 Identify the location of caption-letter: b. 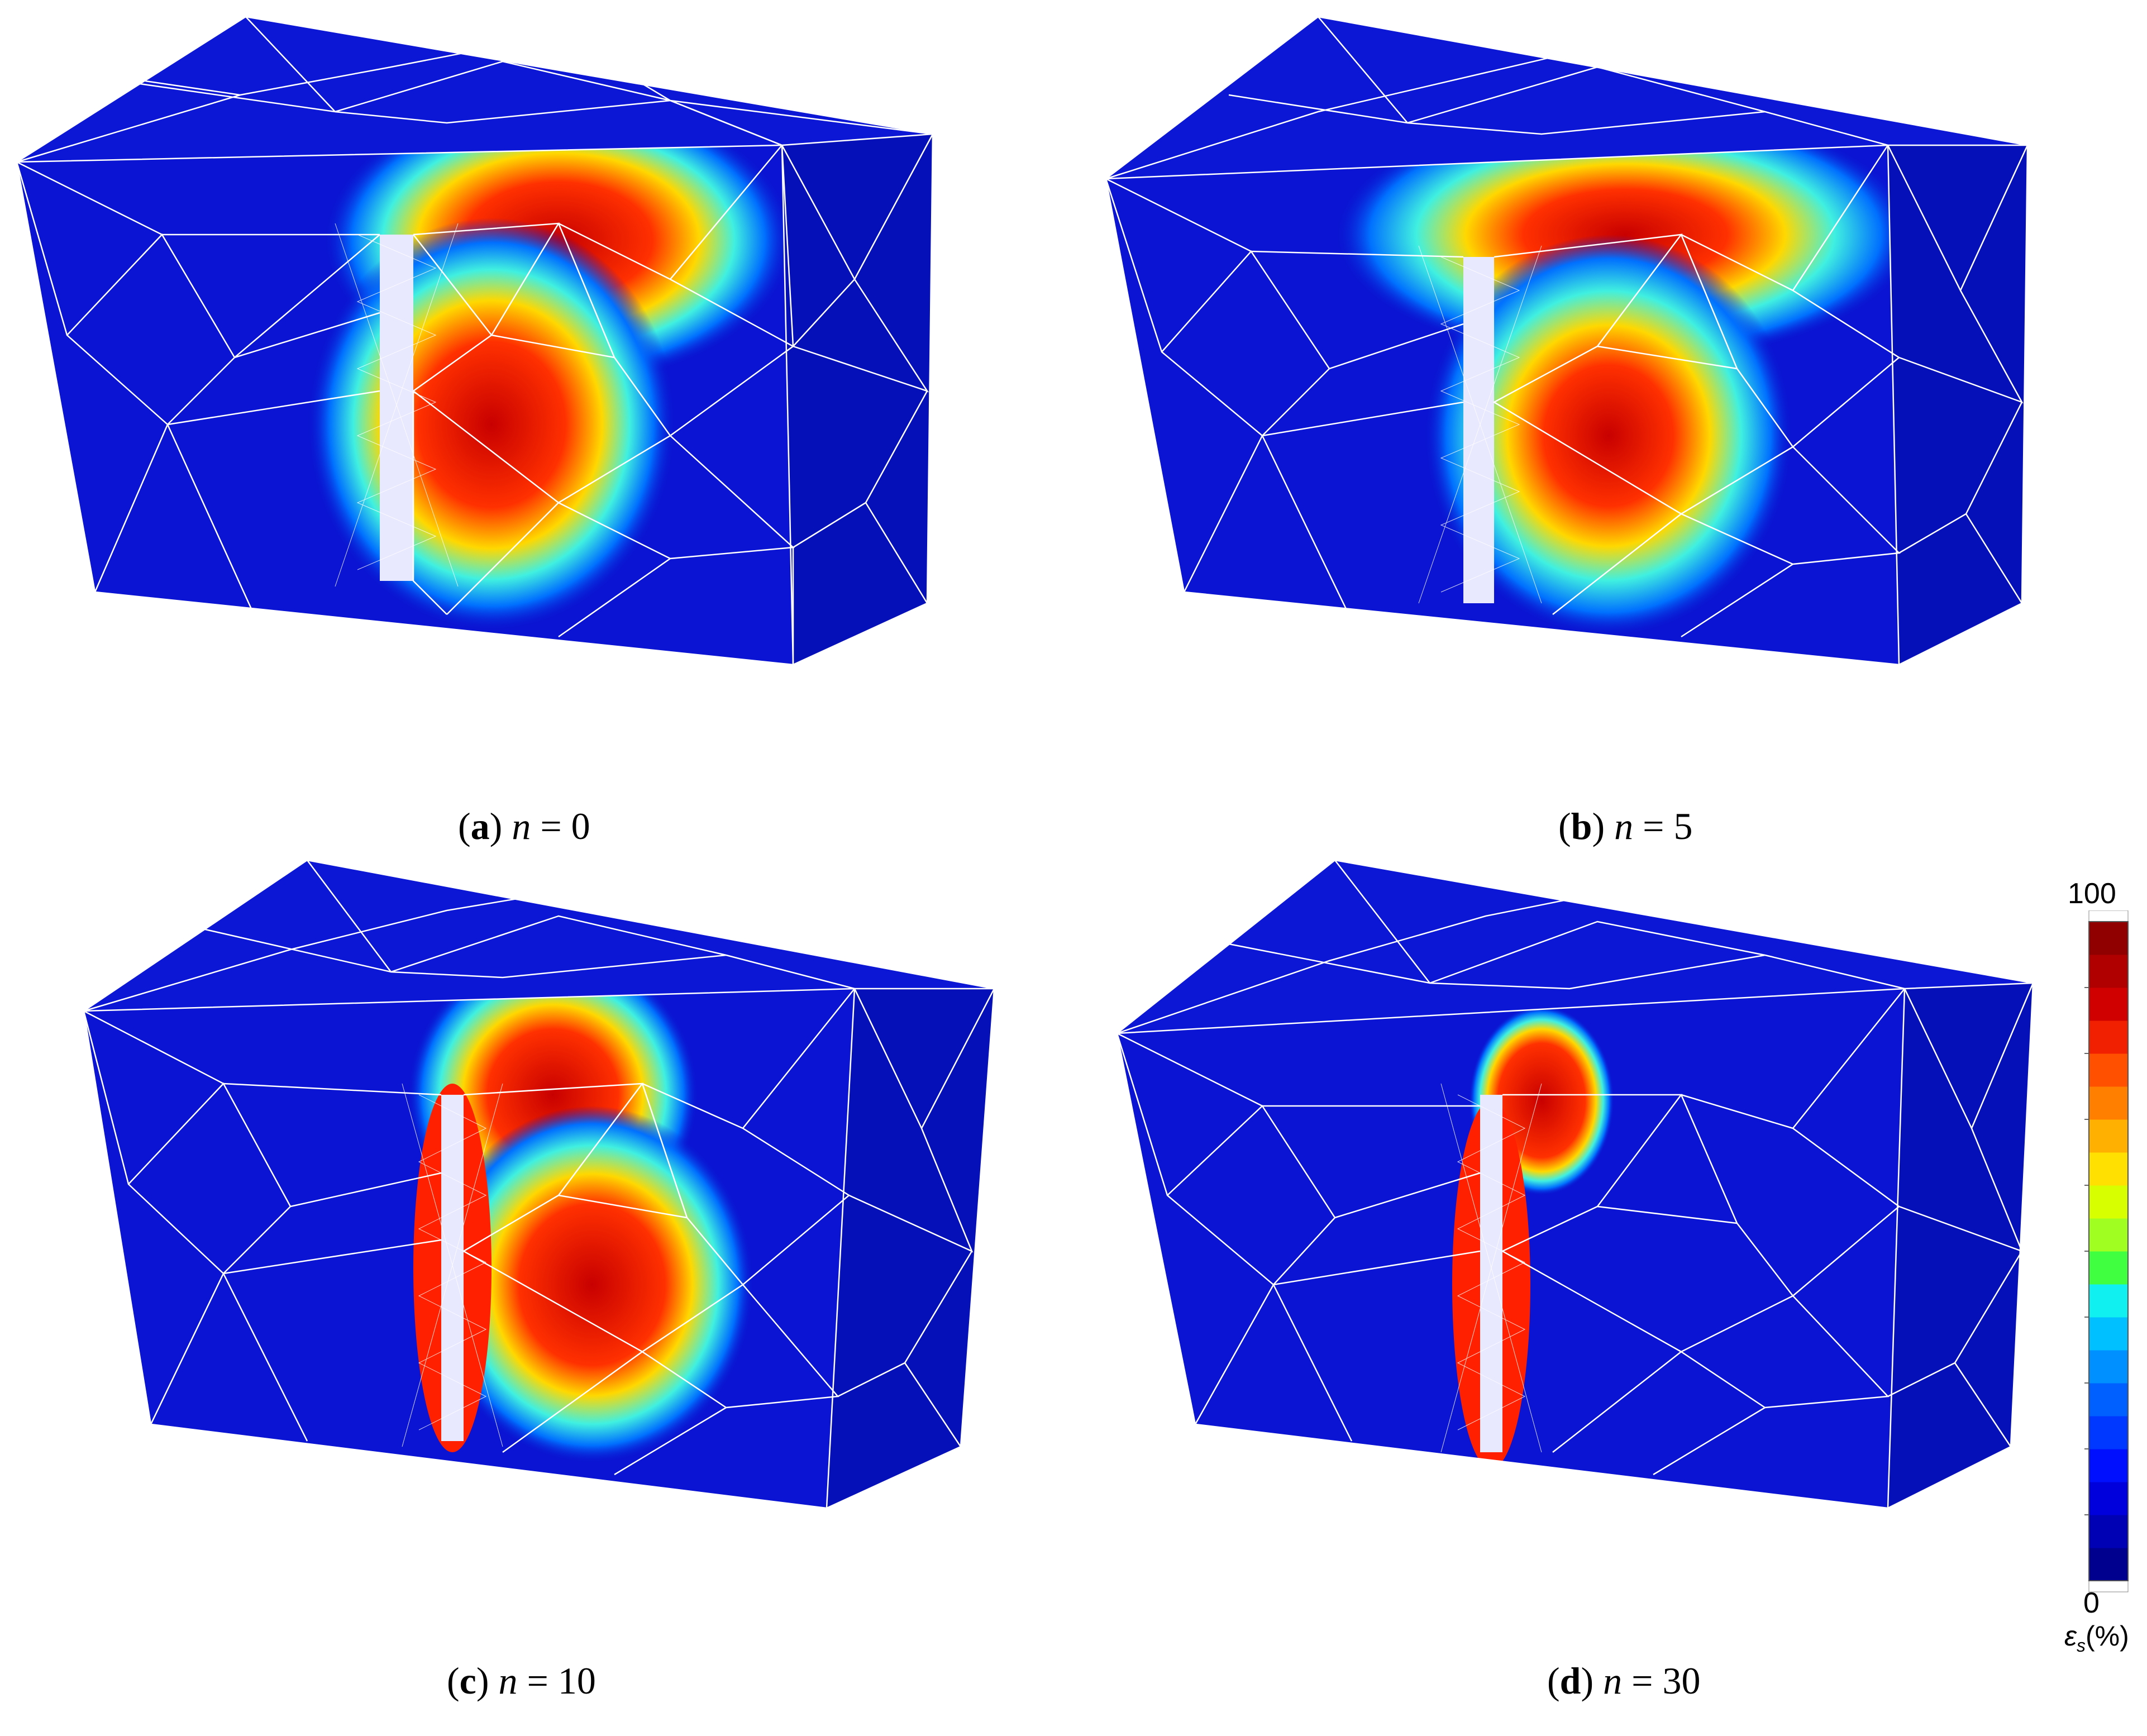
(1582, 826).